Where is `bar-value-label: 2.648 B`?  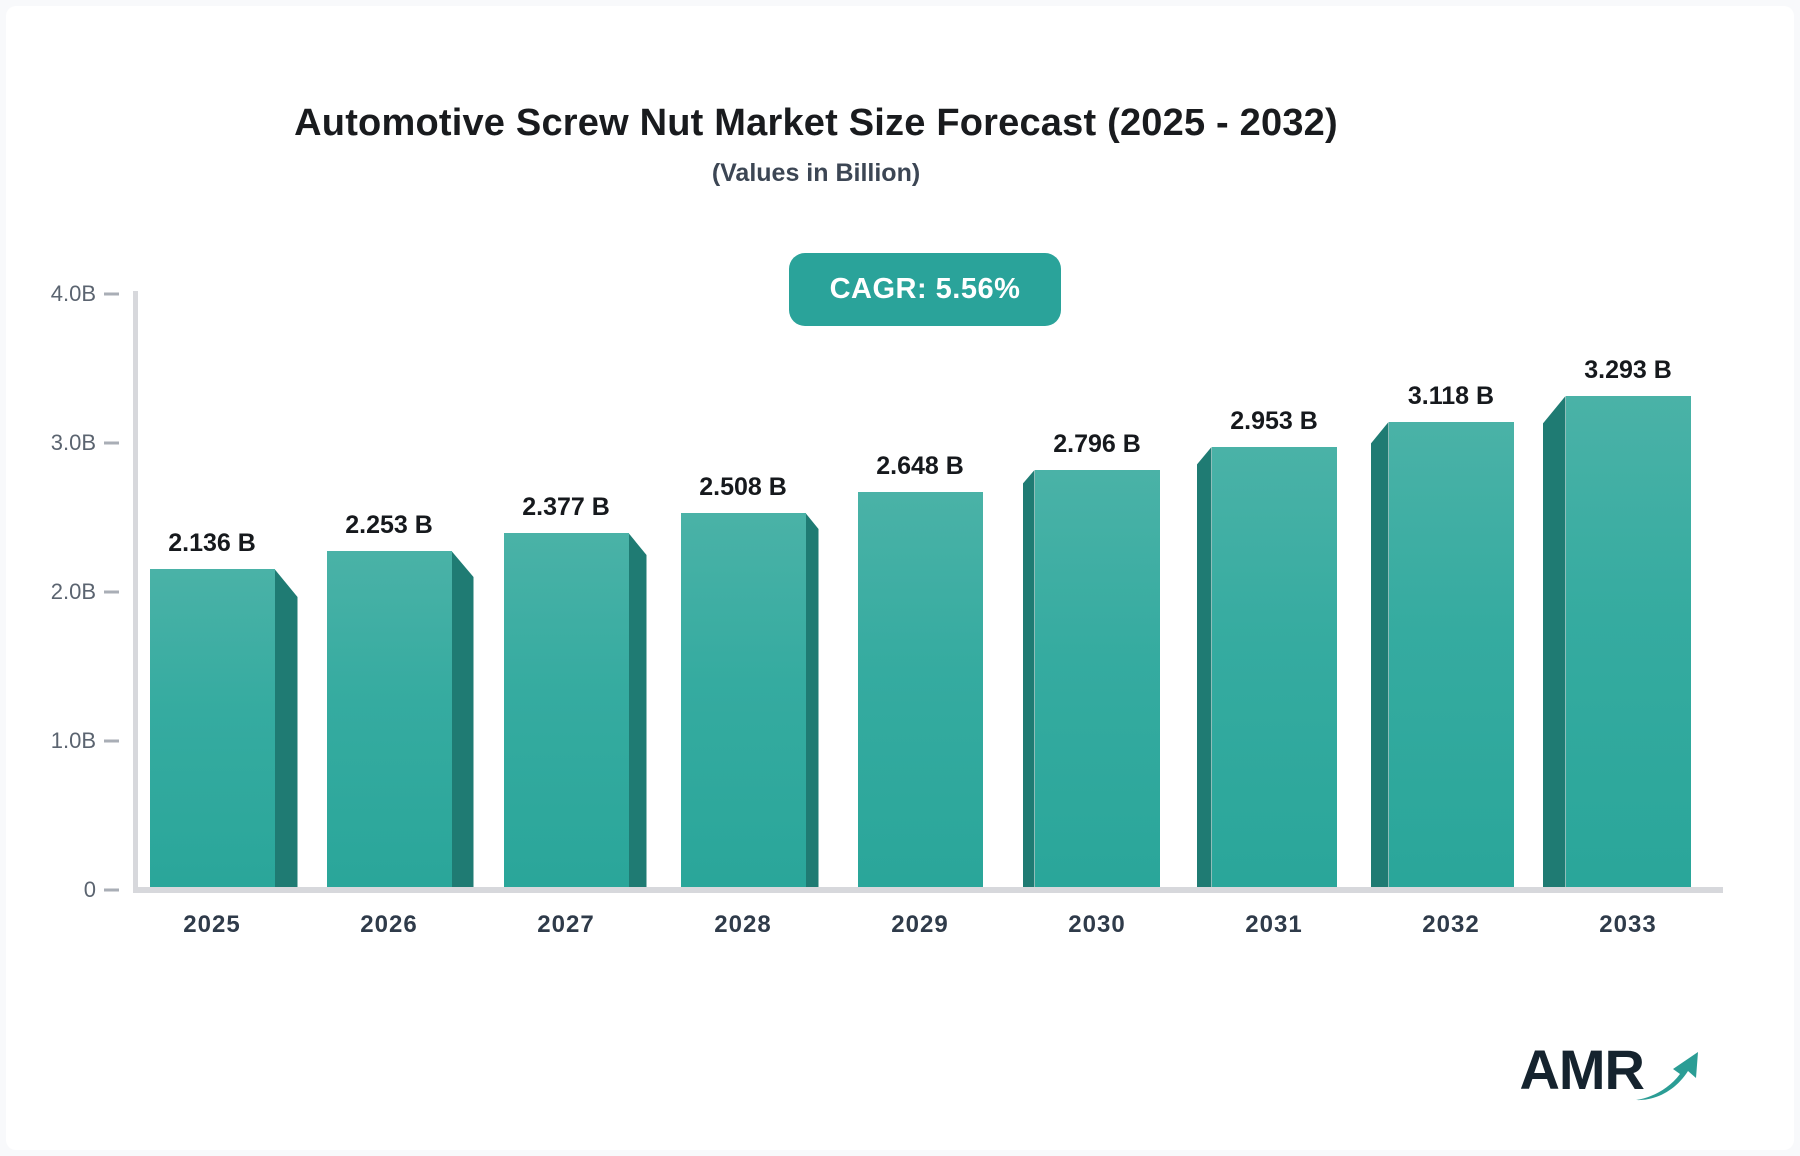 bar-value-label: 2.648 B is located at coordinates (920, 466).